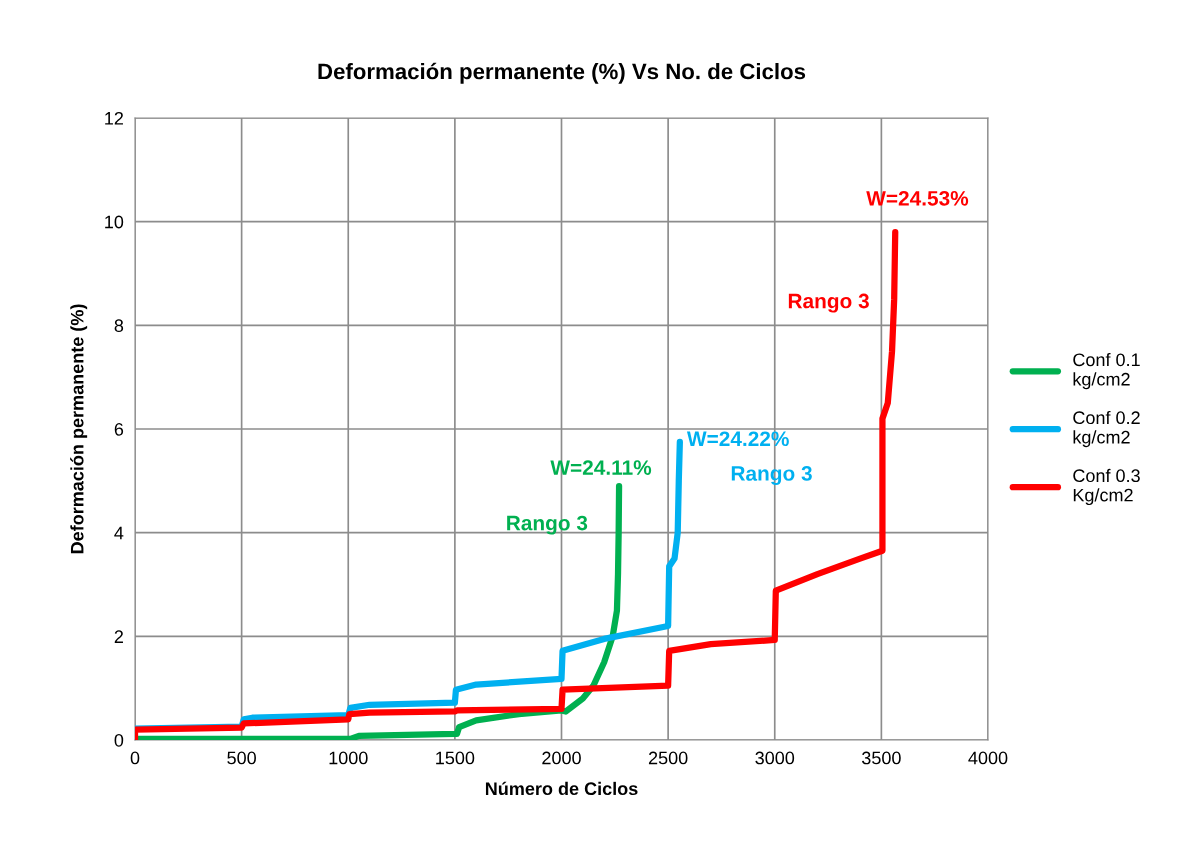 Image resolution: width=1182 pixels, height=858 pixels. What do you see at coordinates (119, 429) in the screenshot?
I see `y-tick-label: 6` at bounding box center [119, 429].